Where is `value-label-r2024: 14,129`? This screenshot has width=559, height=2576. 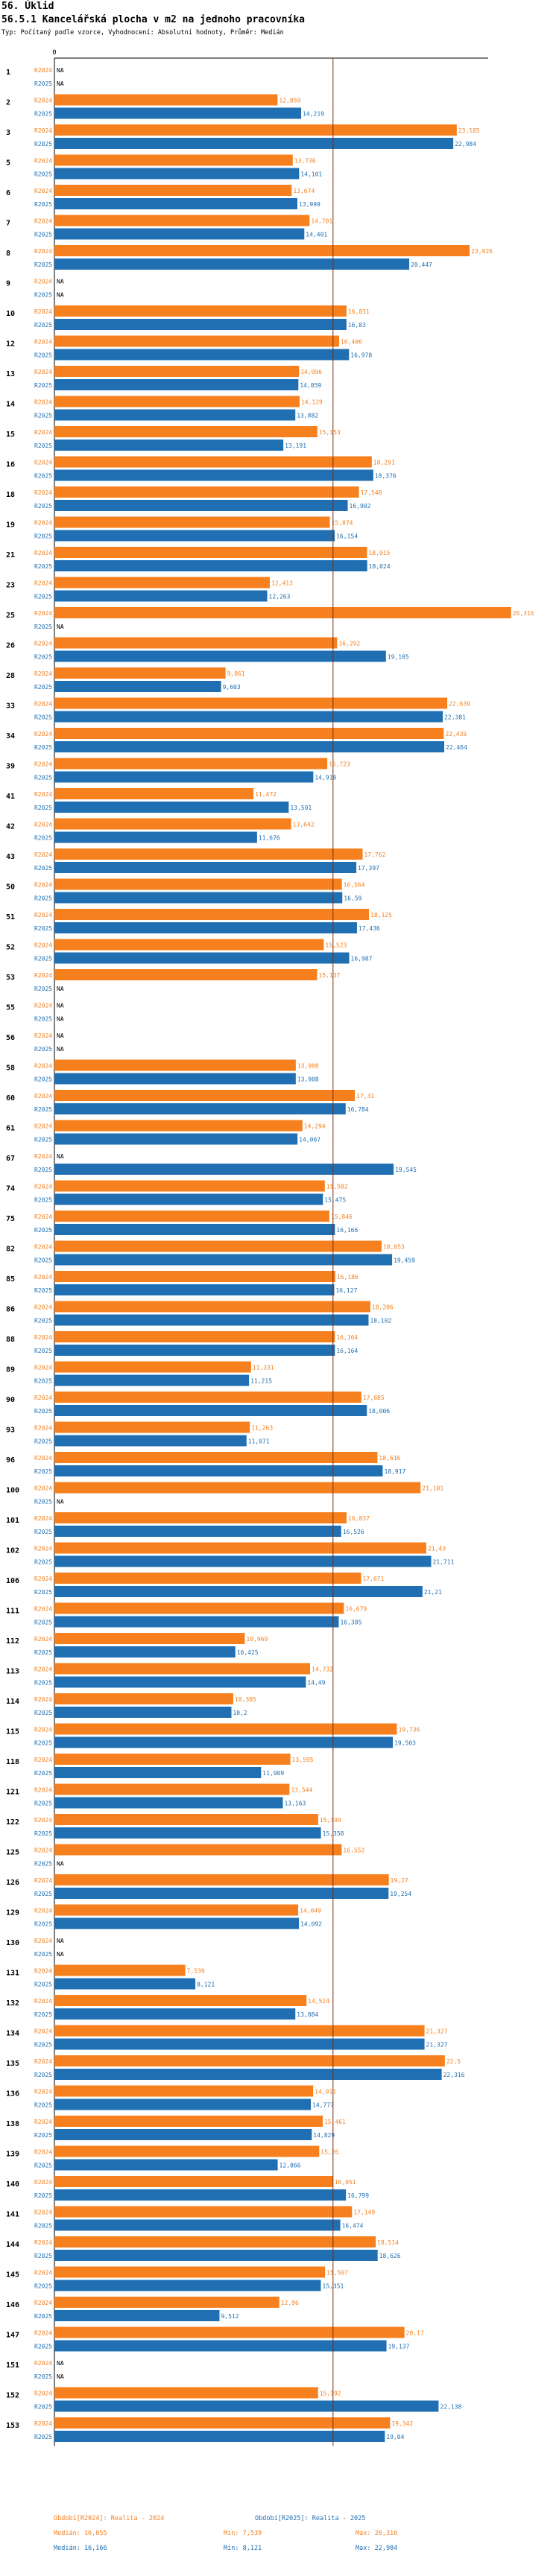 value-label-r2024: 14,129 is located at coordinates (312, 402).